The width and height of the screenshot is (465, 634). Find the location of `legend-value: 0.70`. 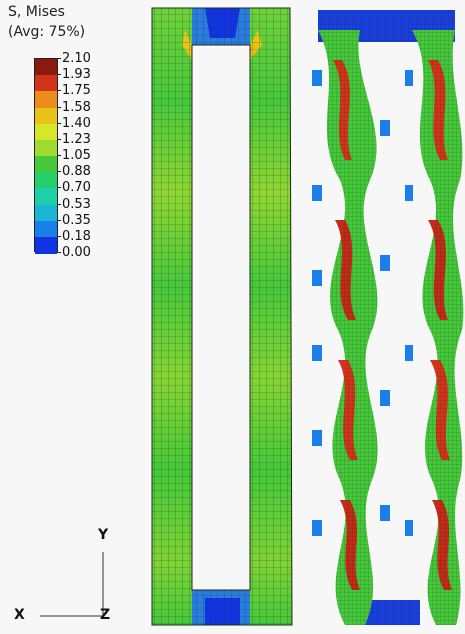

legend-value: 0.70 is located at coordinates (76, 188).